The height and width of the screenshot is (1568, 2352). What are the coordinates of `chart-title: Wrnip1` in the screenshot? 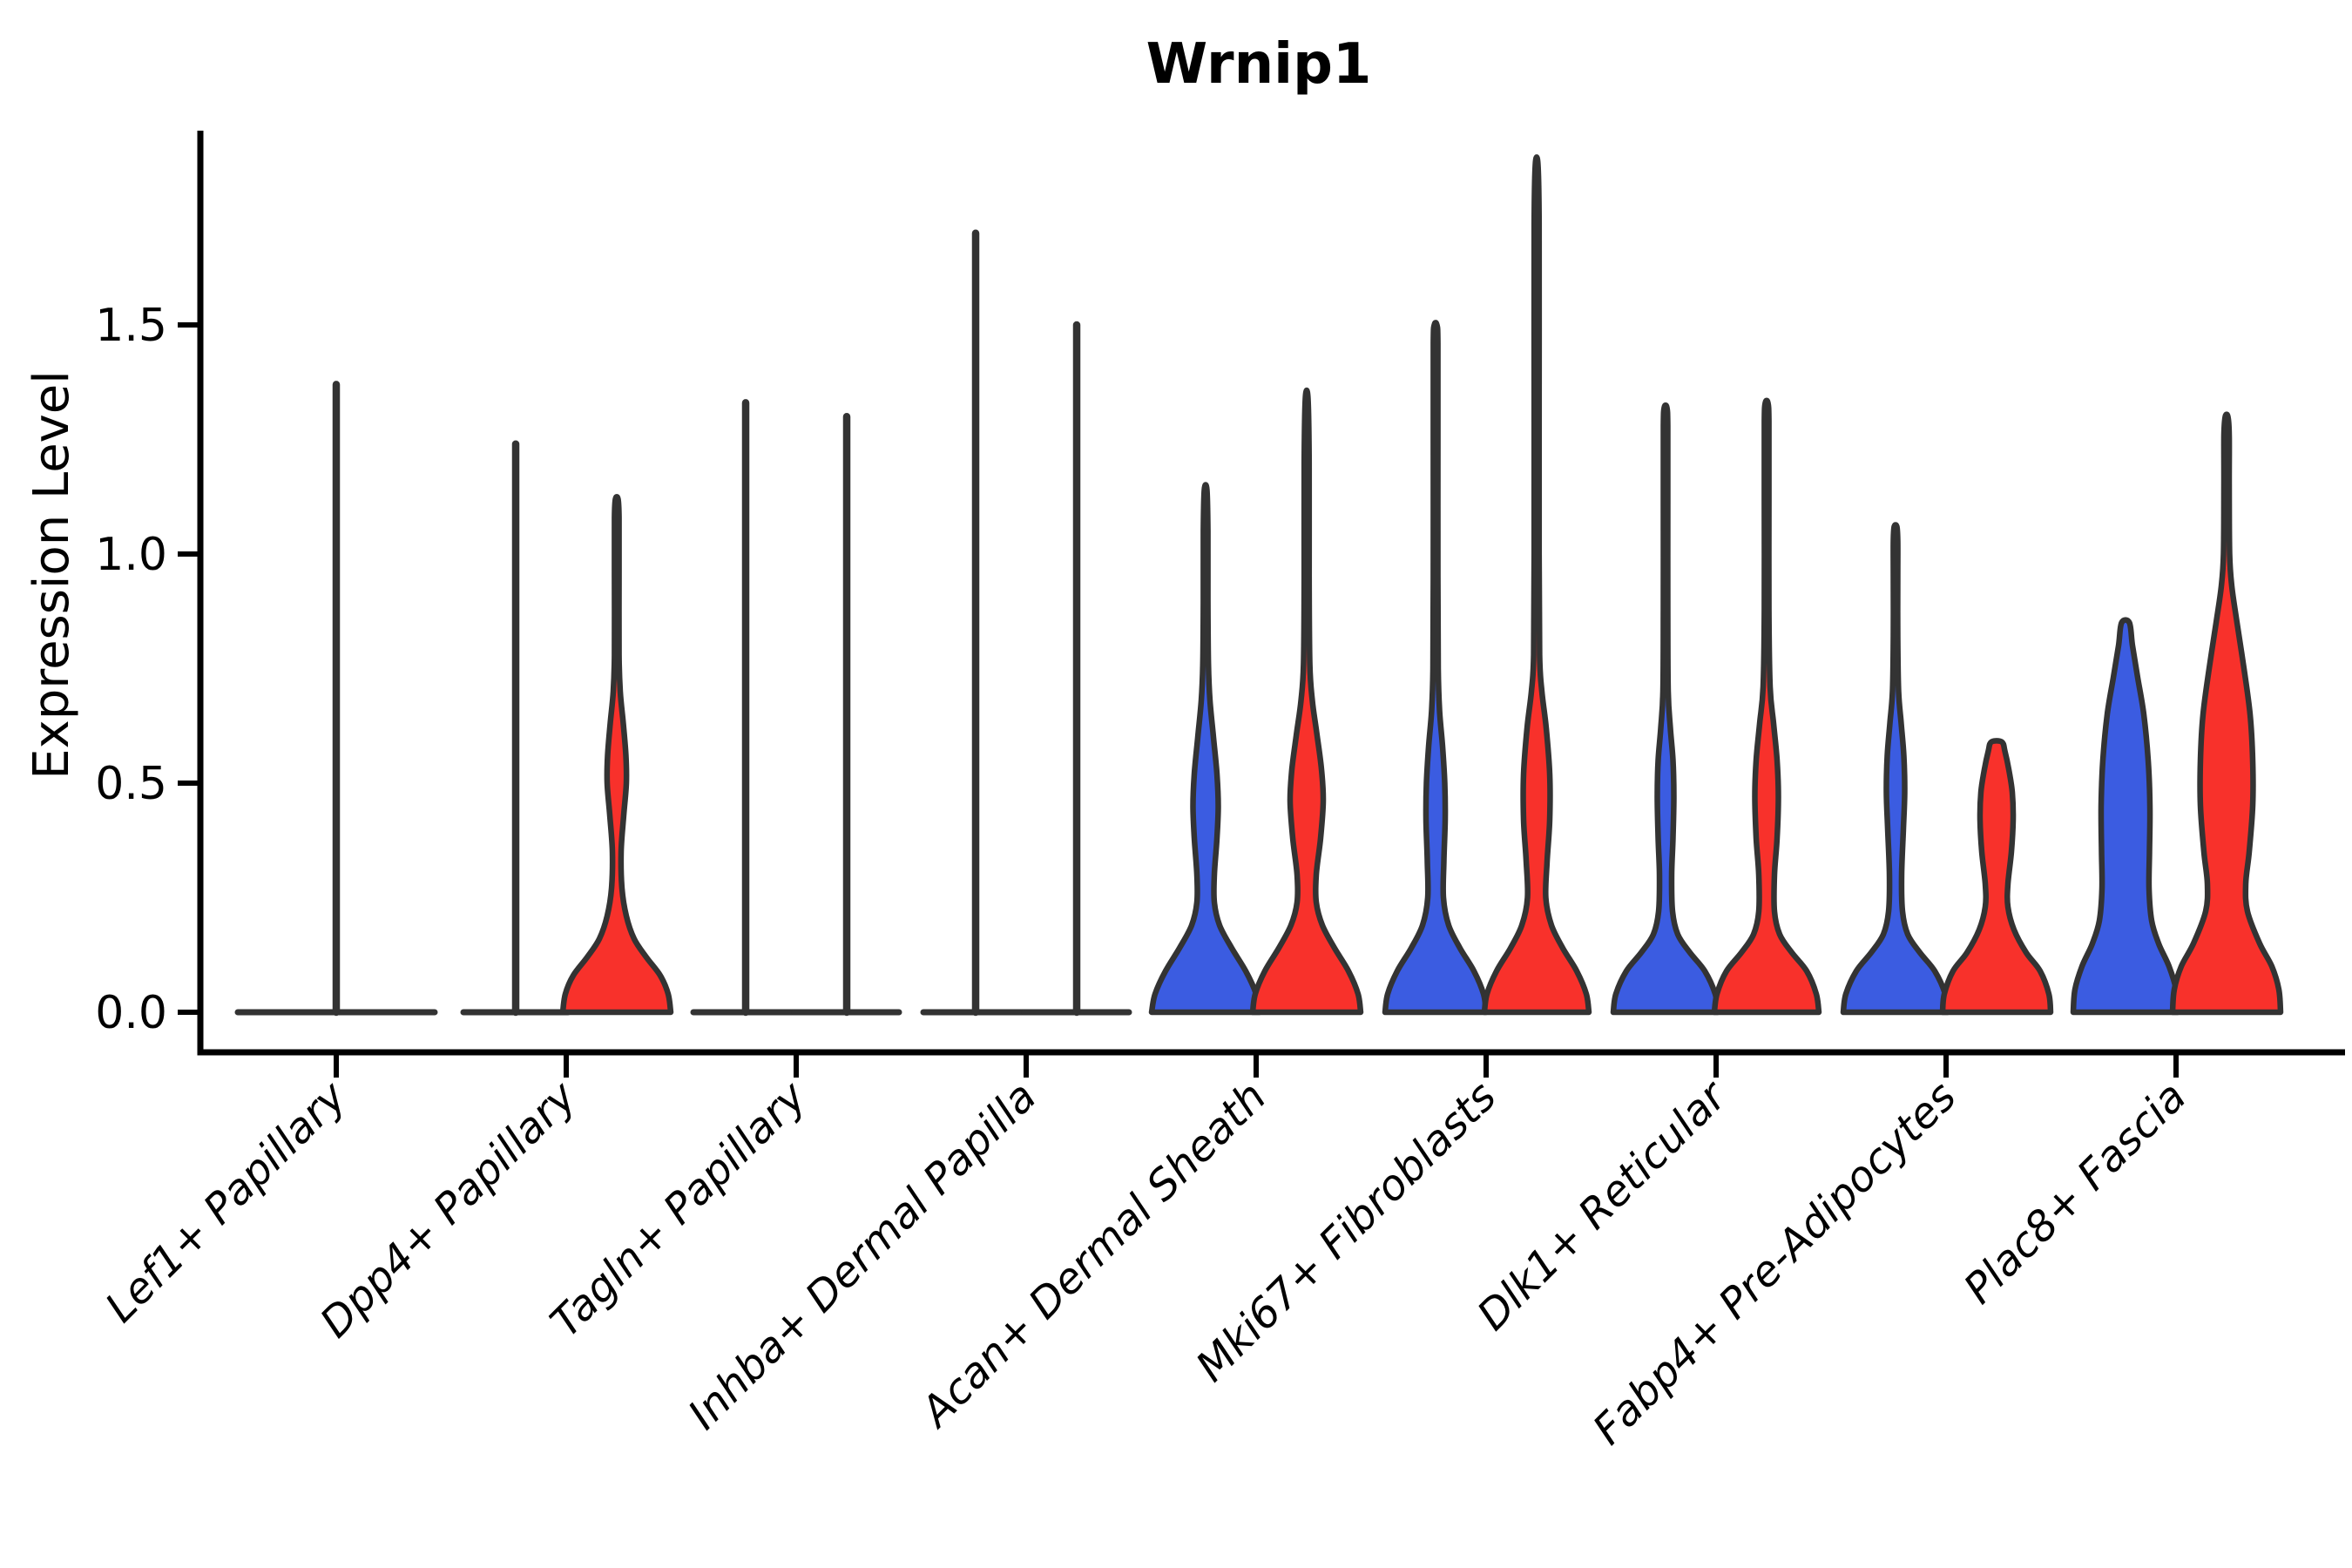 It's located at (1259, 64).